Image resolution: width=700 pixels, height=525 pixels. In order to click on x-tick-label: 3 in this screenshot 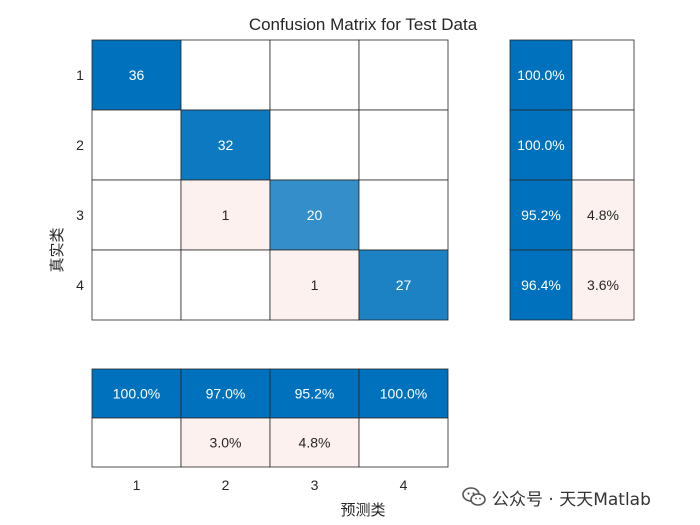, I will do `click(315, 485)`.